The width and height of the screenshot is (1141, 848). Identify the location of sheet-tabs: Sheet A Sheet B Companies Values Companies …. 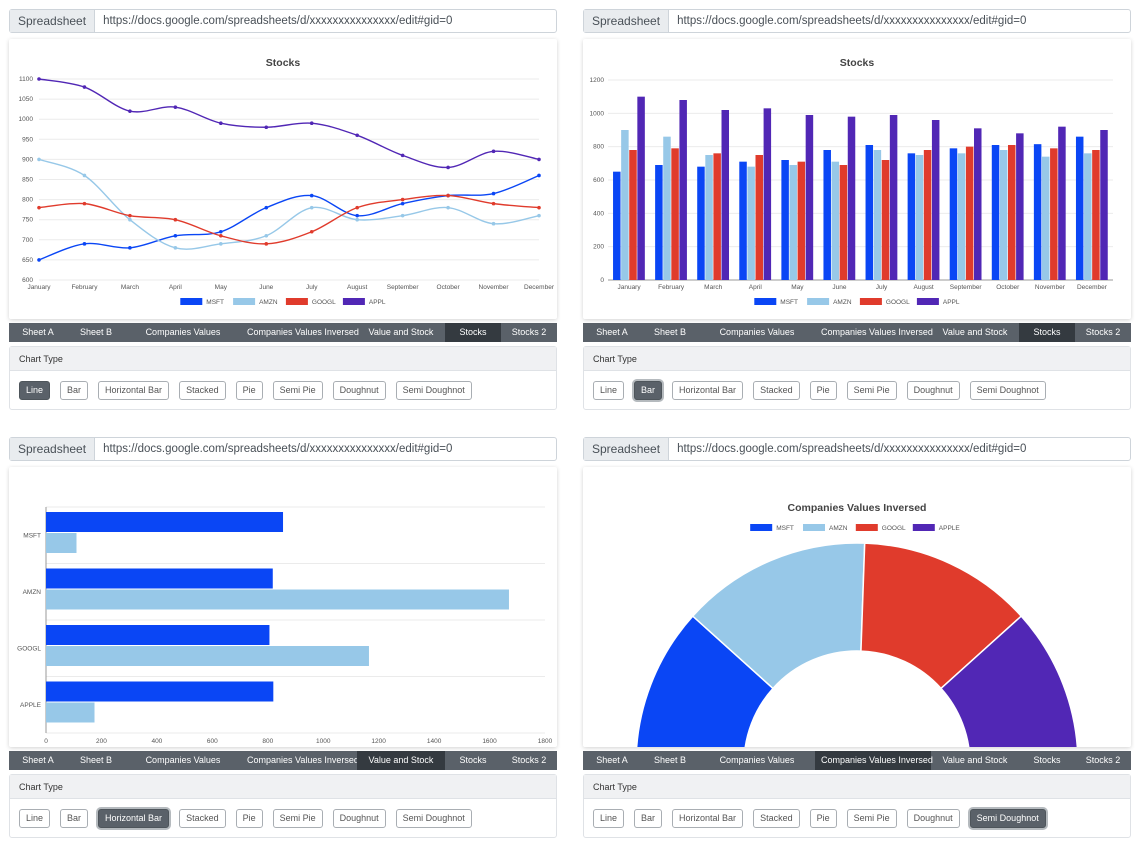
(283, 760).